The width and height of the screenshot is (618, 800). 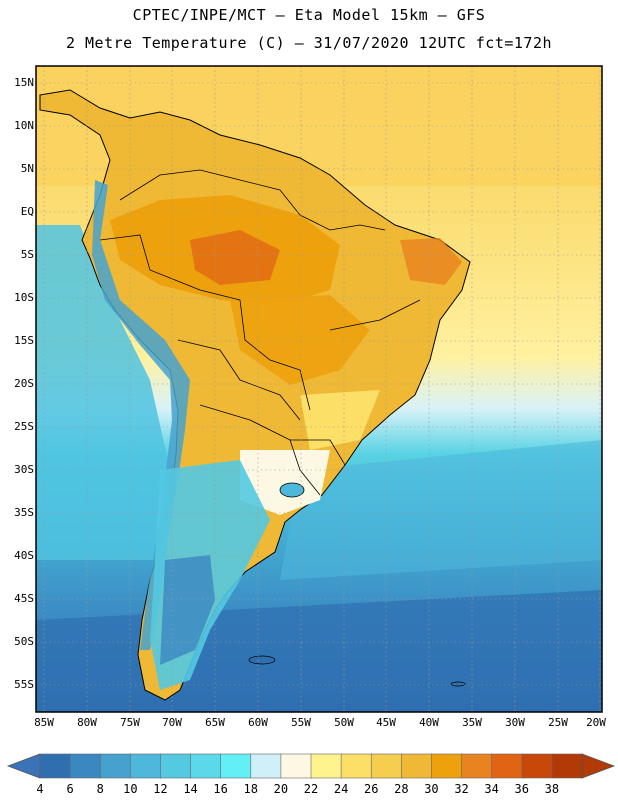 I want to click on lon-label: 20W, so click(x=596, y=722).